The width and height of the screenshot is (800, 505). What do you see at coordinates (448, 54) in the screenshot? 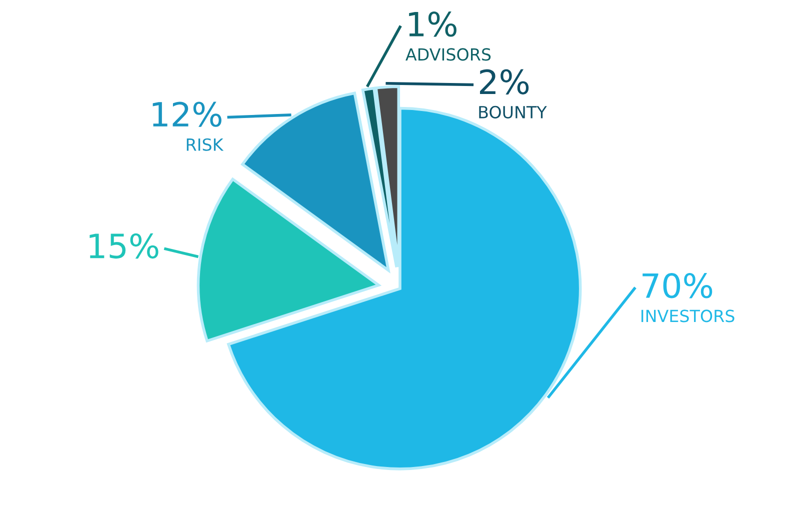
I see `slice-label: ADVISORS` at bounding box center [448, 54].